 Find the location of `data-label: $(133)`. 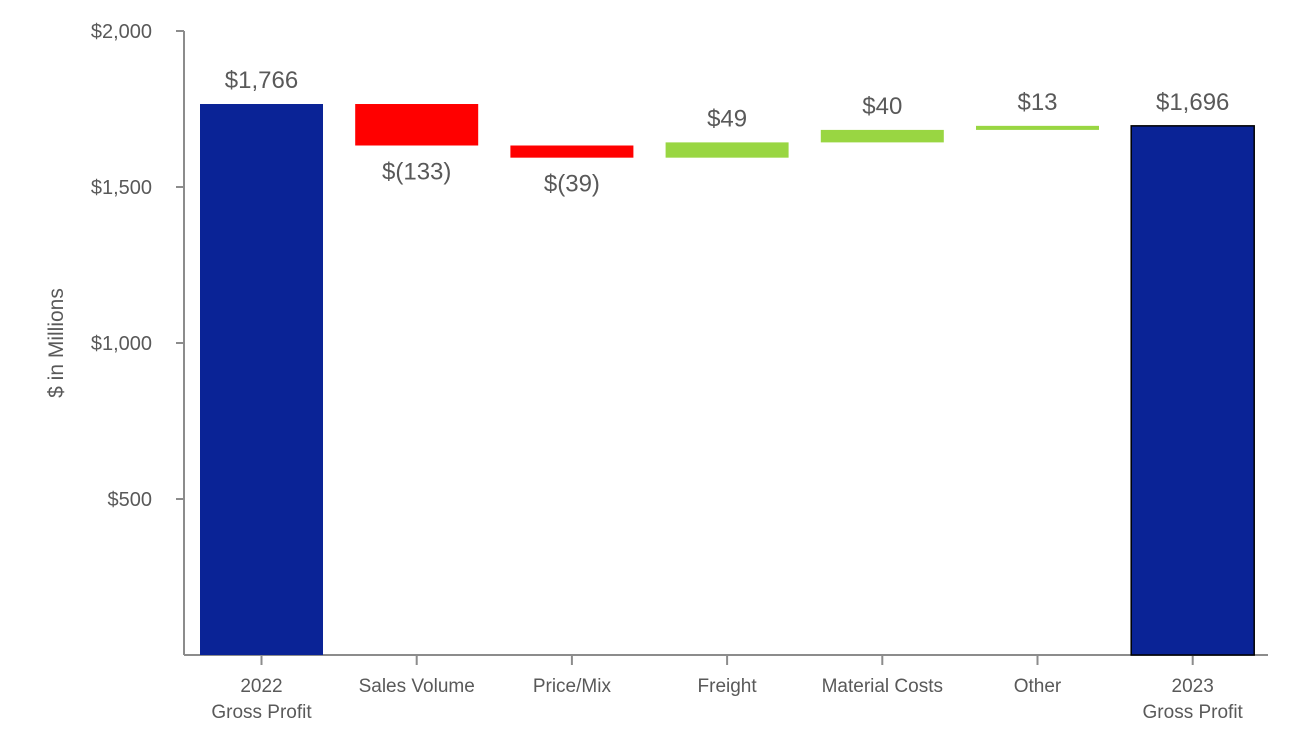

data-label: $(133) is located at coordinates (416, 172).